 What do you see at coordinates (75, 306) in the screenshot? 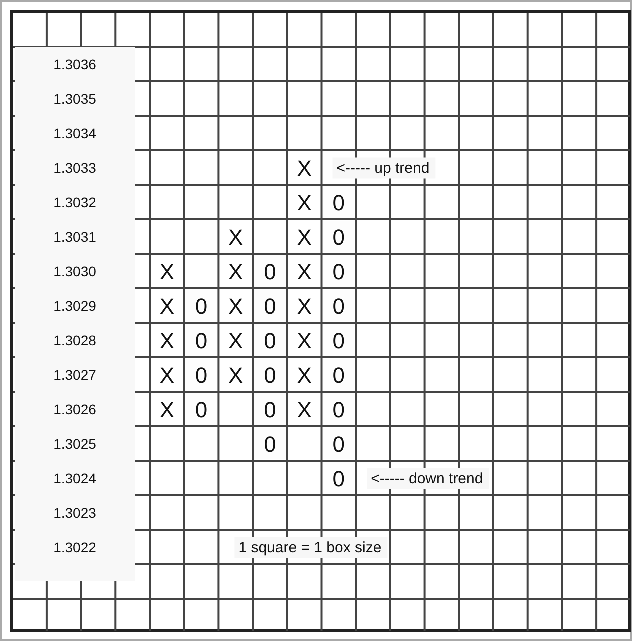
I see `y-tick-label: 1.3029` at bounding box center [75, 306].